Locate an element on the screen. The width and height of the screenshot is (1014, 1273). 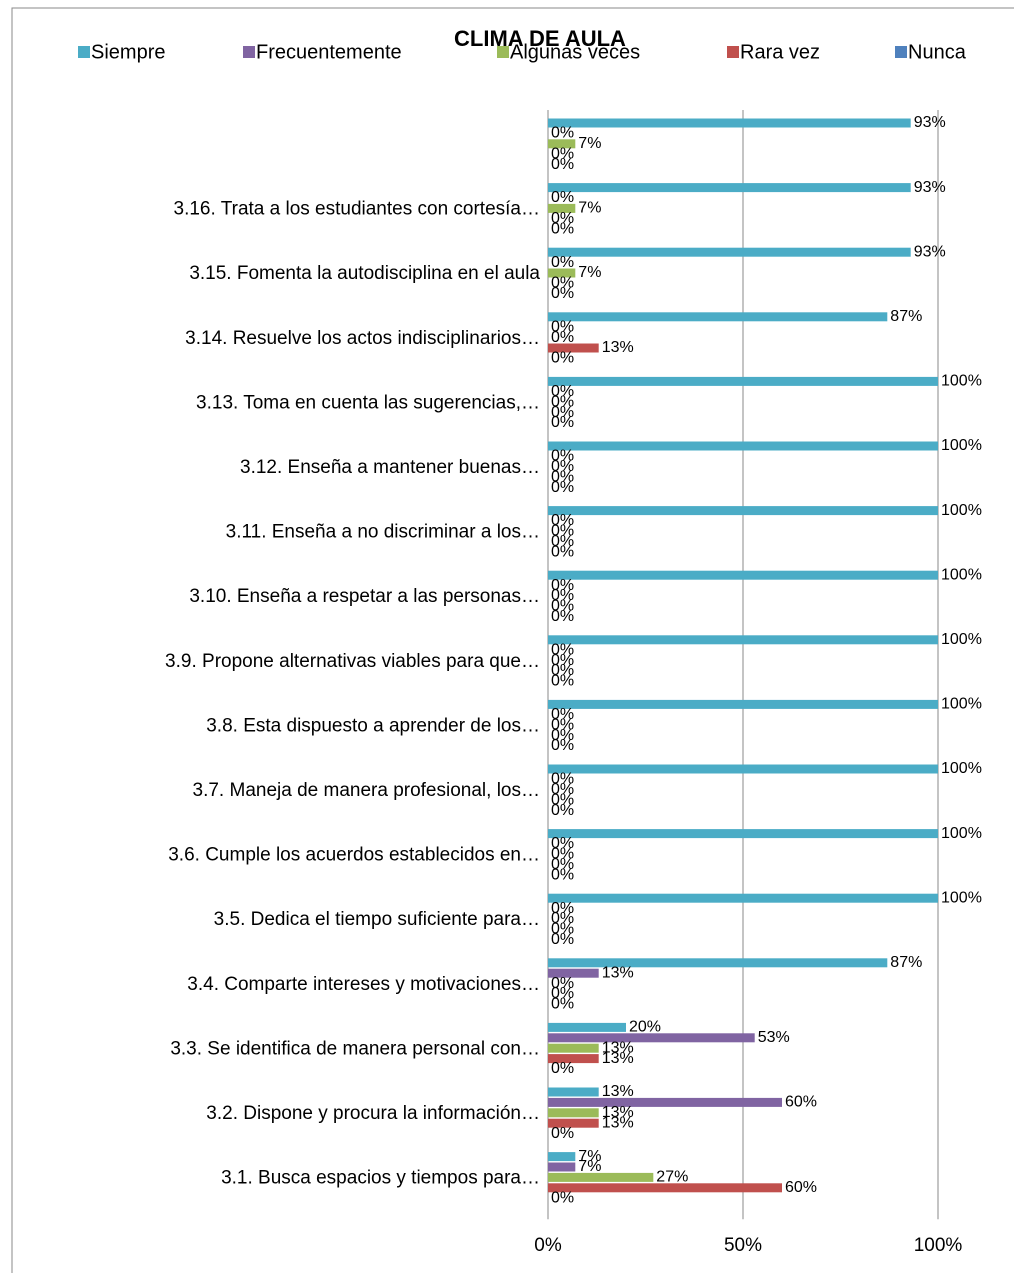
legend-label: Nunca is located at coordinates (937, 52).